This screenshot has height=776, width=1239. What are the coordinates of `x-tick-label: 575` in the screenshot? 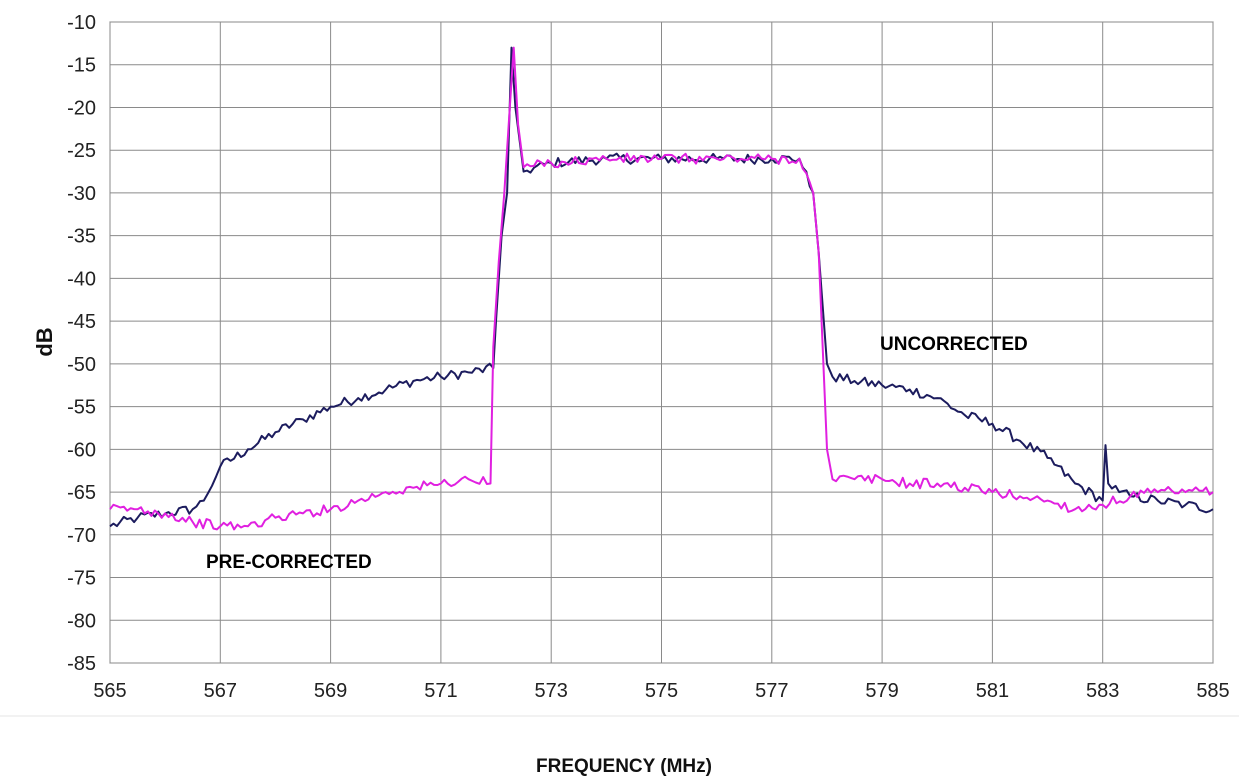 It's located at (661, 691).